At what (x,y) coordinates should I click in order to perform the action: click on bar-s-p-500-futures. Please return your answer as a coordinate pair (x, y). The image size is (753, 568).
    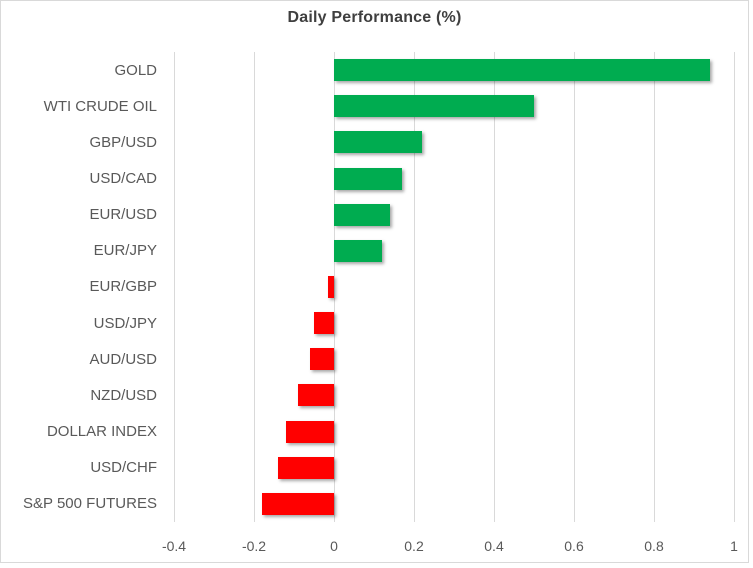
    Looking at the image, I should click on (298, 503).